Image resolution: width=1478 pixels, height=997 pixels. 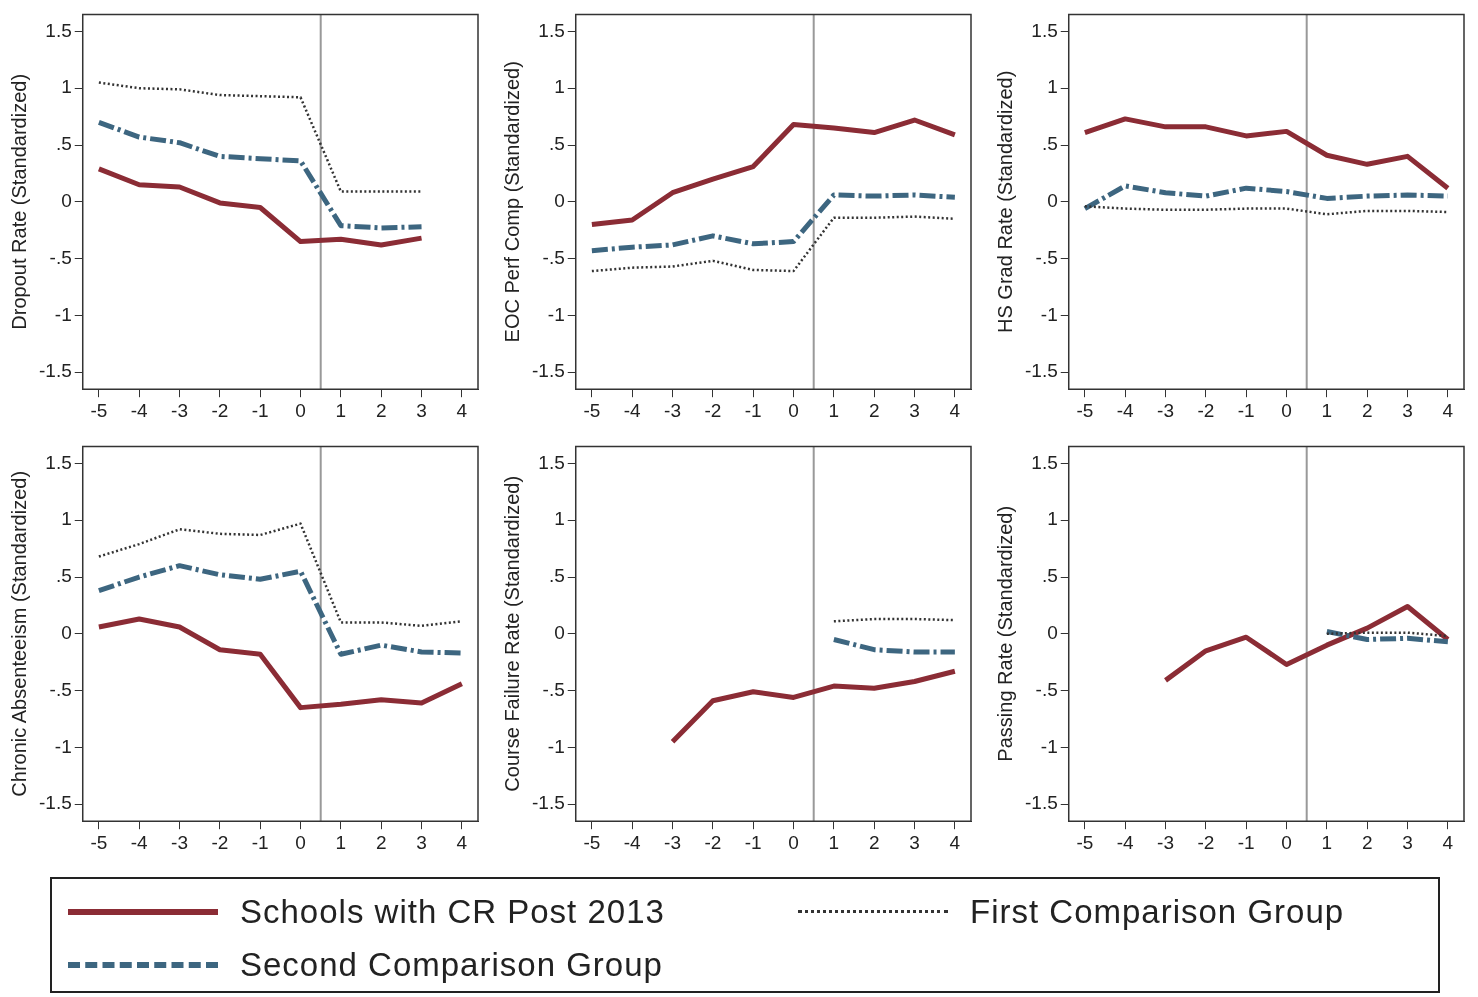 I want to click on legend-label: Schools with CR Post 2013, so click(x=452, y=911).